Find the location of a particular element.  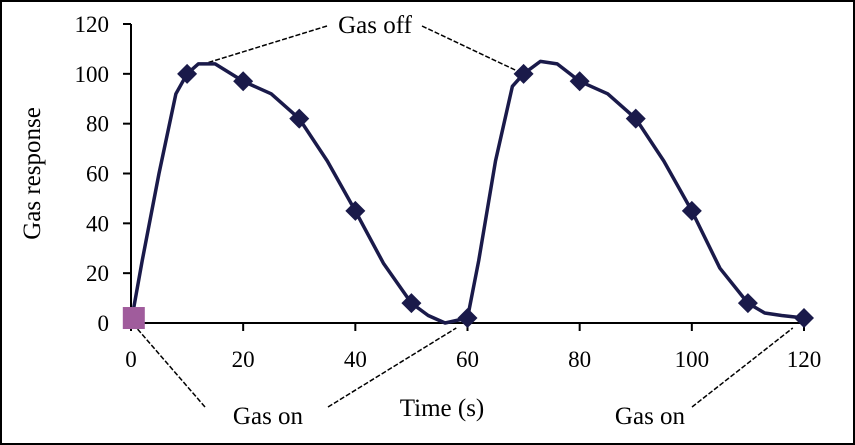

y-tick-label: 0 is located at coordinates (104, 323).